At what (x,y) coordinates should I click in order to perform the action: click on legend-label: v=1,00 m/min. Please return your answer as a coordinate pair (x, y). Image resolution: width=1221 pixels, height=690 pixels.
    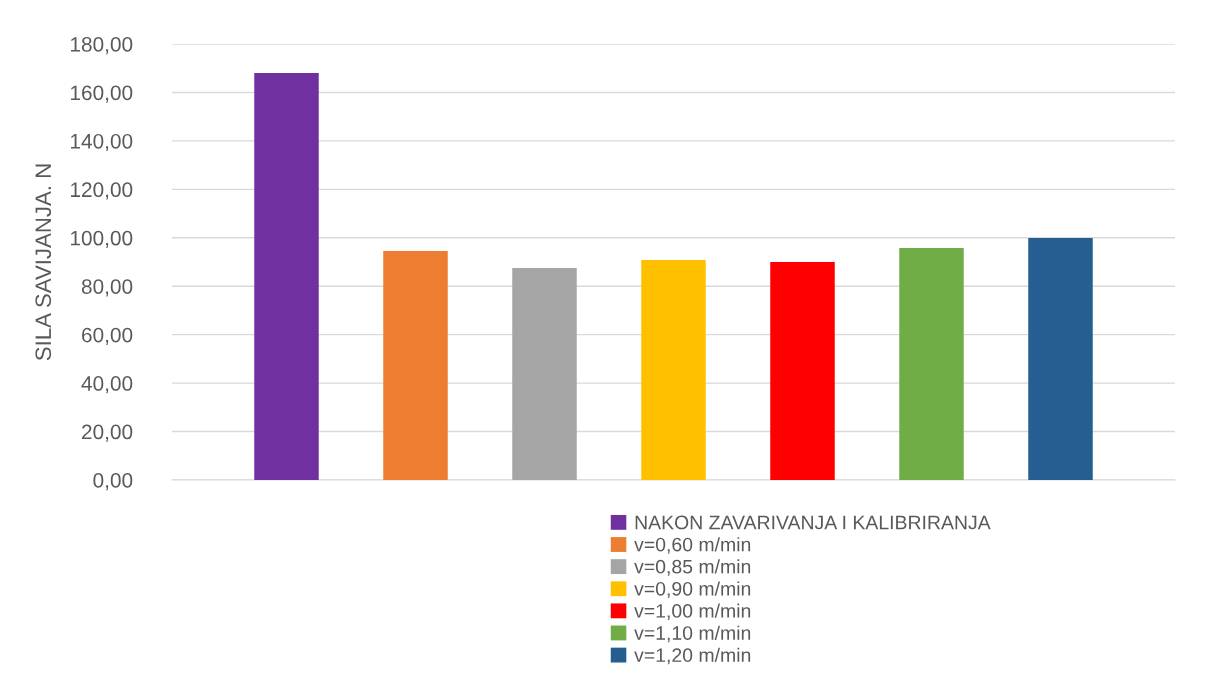
    Looking at the image, I should click on (692, 612).